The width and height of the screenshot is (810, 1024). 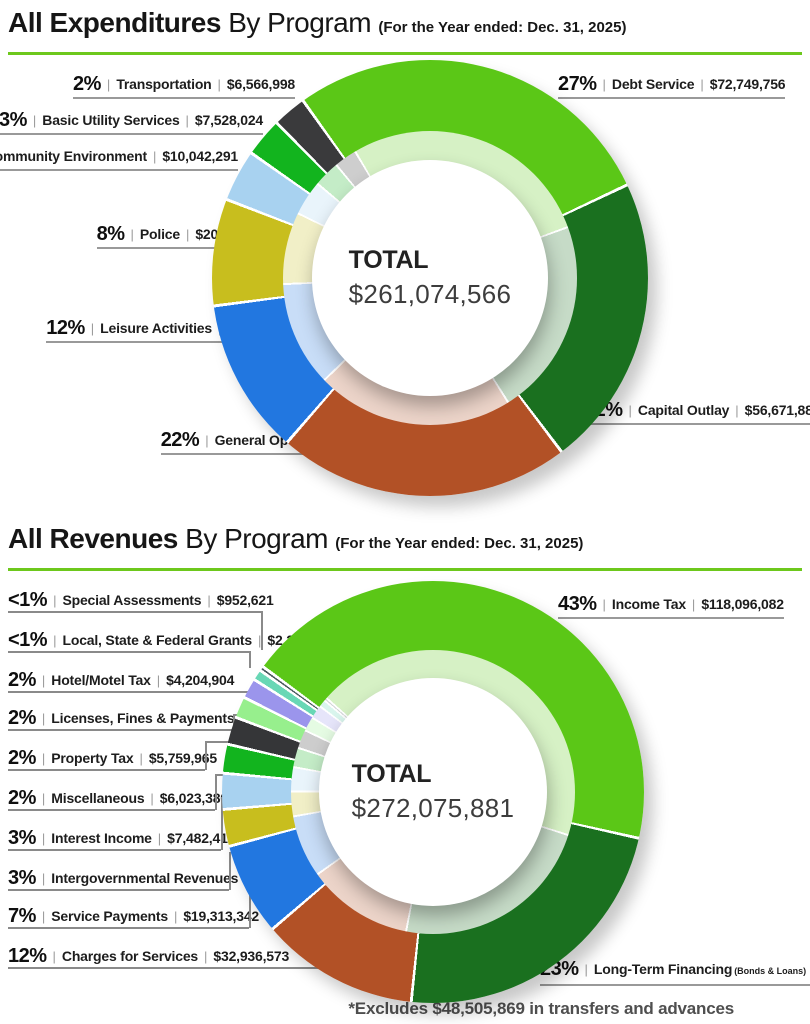 I want to click on title-strong: All Revenues, so click(x=93, y=538).